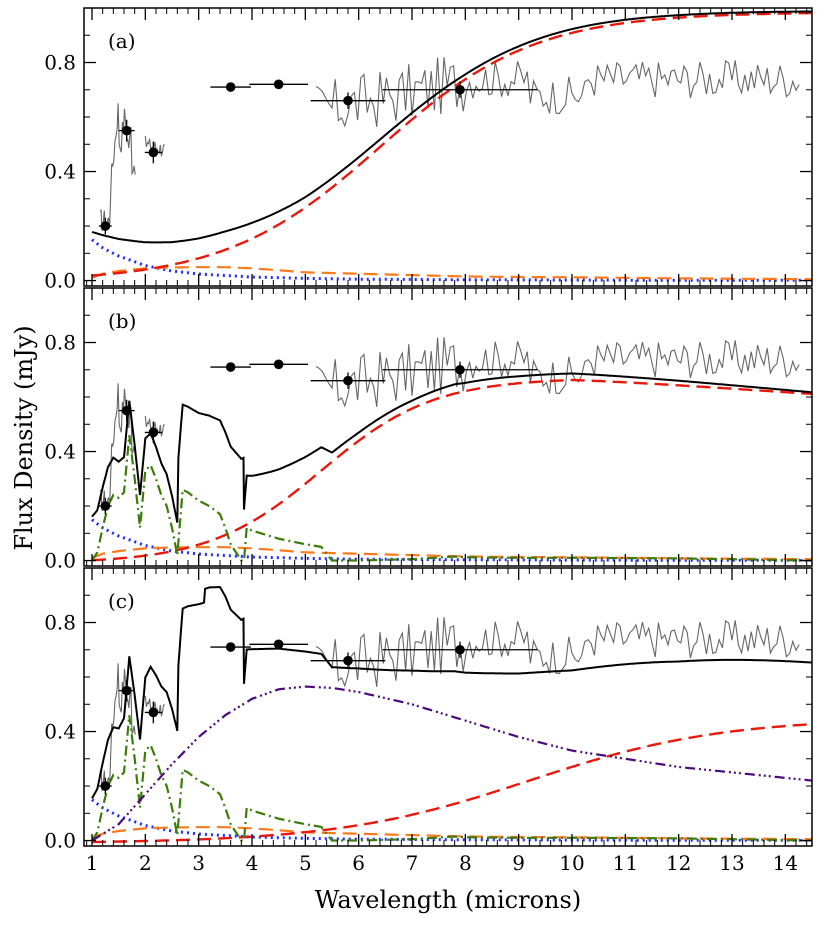 This screenshot has width=830, height=934. I want to click on x-tick-label: 6, so click(358, 863).